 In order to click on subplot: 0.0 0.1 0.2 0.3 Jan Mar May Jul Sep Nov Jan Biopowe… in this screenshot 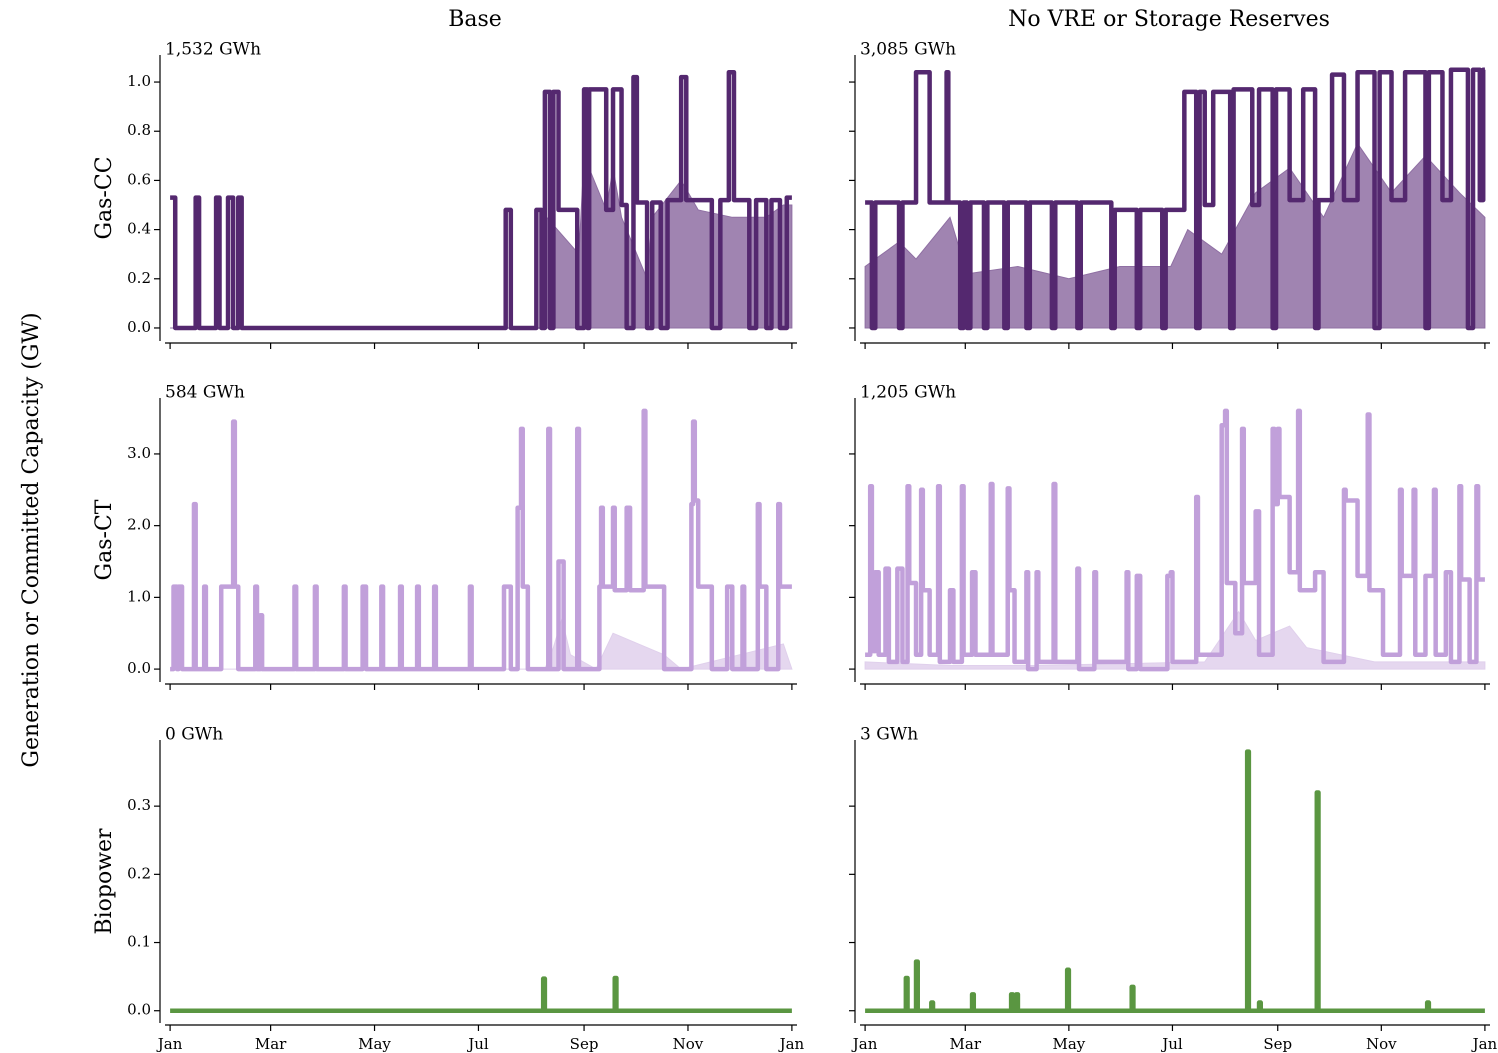, I will do `click(448, 889)`.